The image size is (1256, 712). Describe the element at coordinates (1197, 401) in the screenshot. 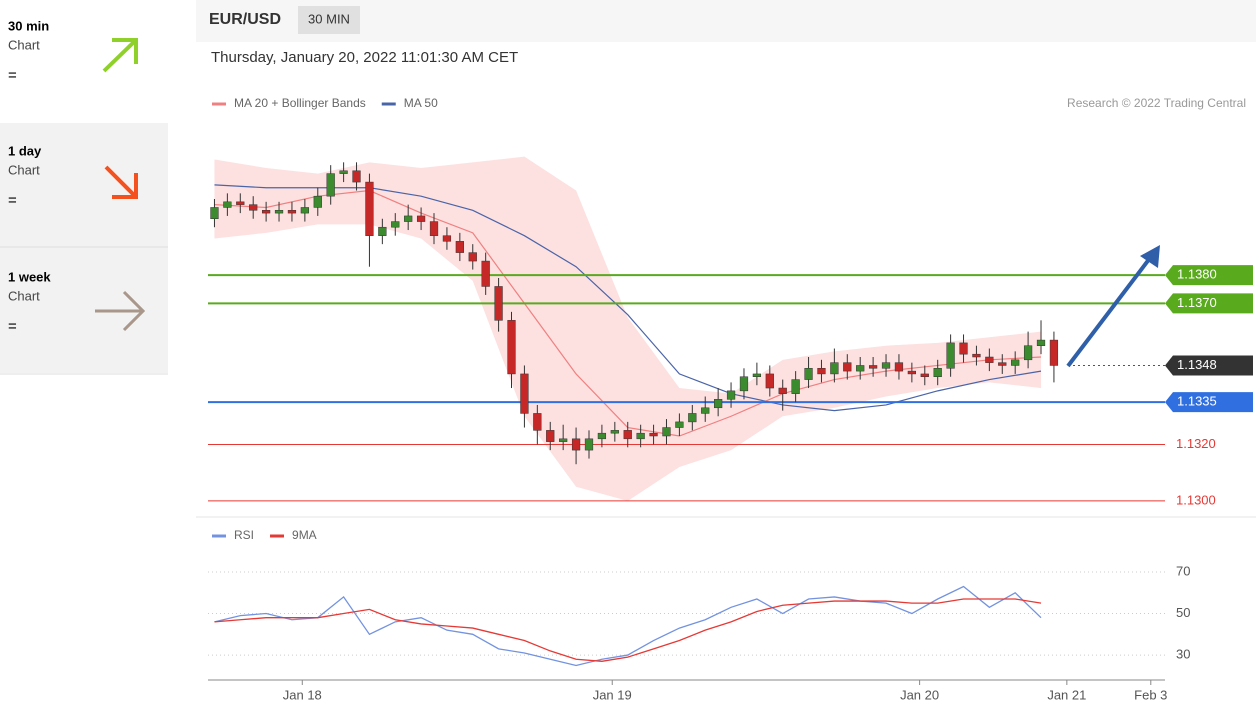

I see `level-label: 1.1335` at that location.